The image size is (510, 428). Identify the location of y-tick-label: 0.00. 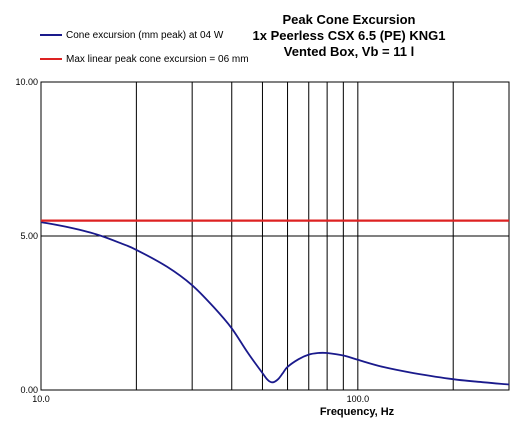
(29, 390).